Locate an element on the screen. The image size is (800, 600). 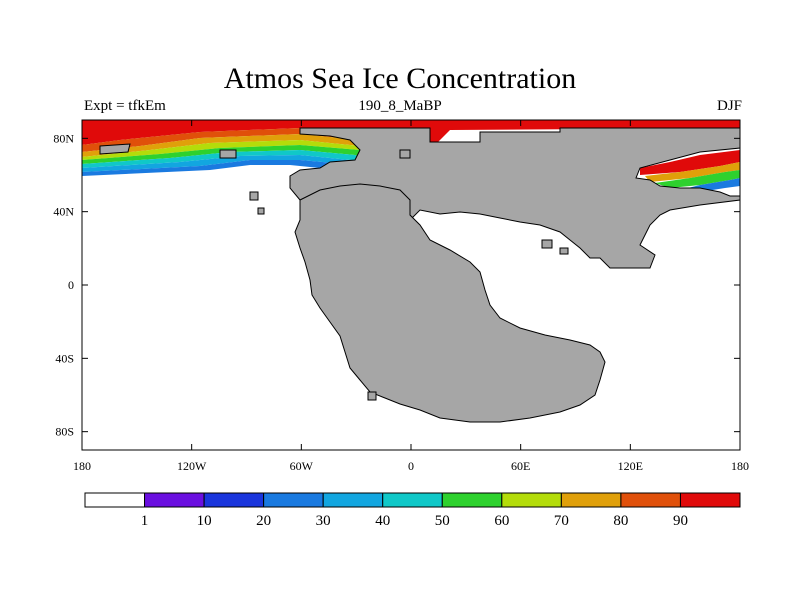
x-tick-label: 120E is located at coordinates (630, 466).